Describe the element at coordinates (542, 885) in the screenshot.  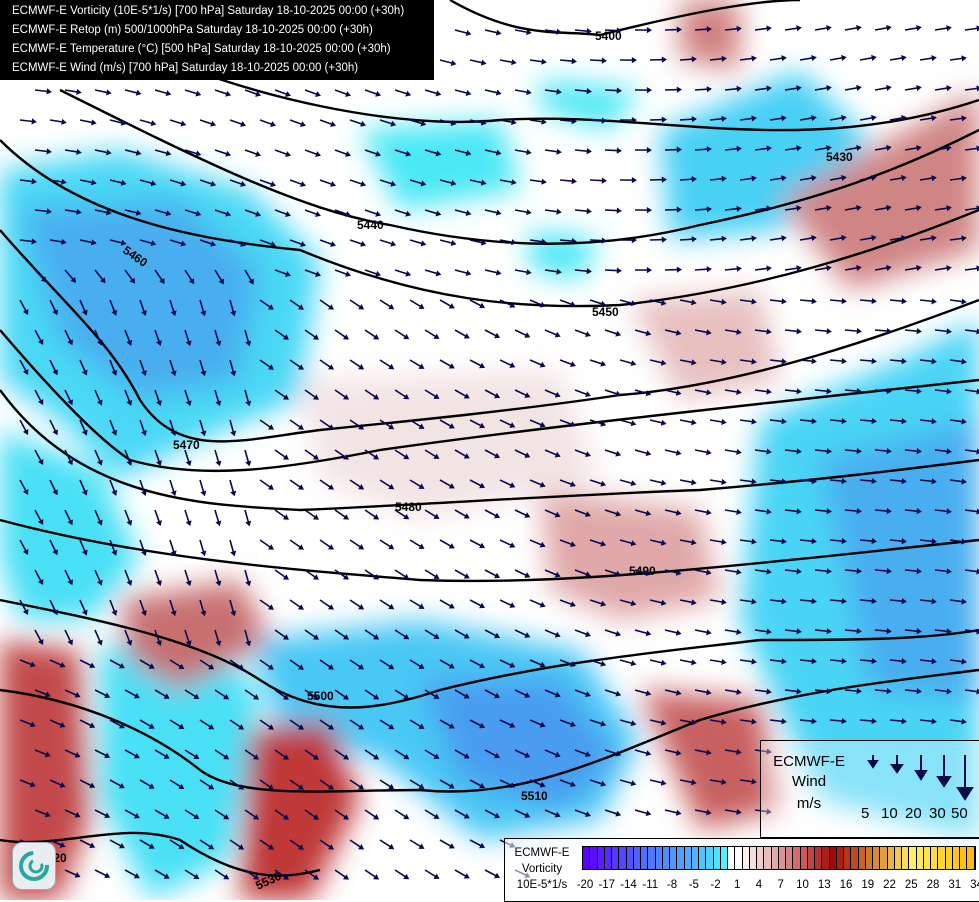
I see `colorbar-unit: 10E-5*1/s` at that location.